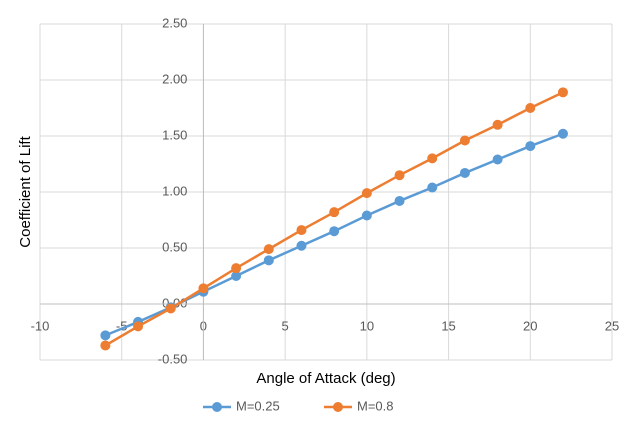  What do you see at coordinates (174, 134) in the screenshot?
I see `y-tick-label: 1.50` at bounding box center [174, 134].